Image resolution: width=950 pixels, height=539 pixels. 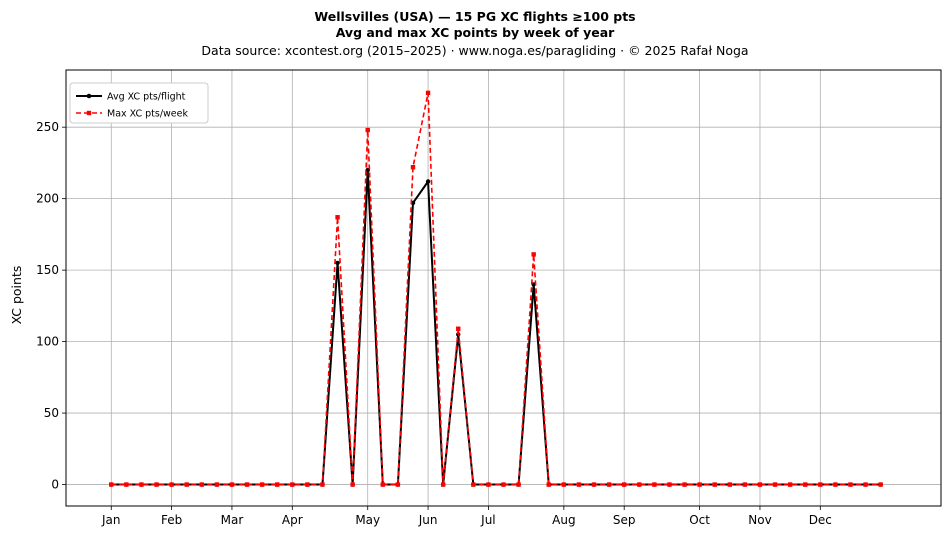 What do you see at coordinates (475, 32) in the screenshot?
I see `chart-subtitle: Avg and max XC points by week of year` at bounding box center [475, 32].